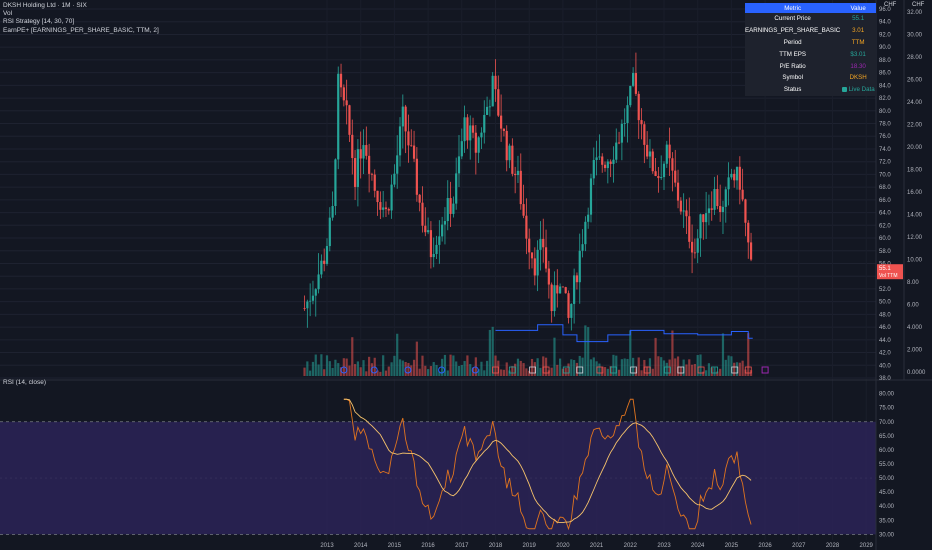 This screenshot has height=550, width=932. Describe the element at coordinates (24, 382) in the screenshot. I see `rsi-pane-label: RSI (14, close)` at that location.